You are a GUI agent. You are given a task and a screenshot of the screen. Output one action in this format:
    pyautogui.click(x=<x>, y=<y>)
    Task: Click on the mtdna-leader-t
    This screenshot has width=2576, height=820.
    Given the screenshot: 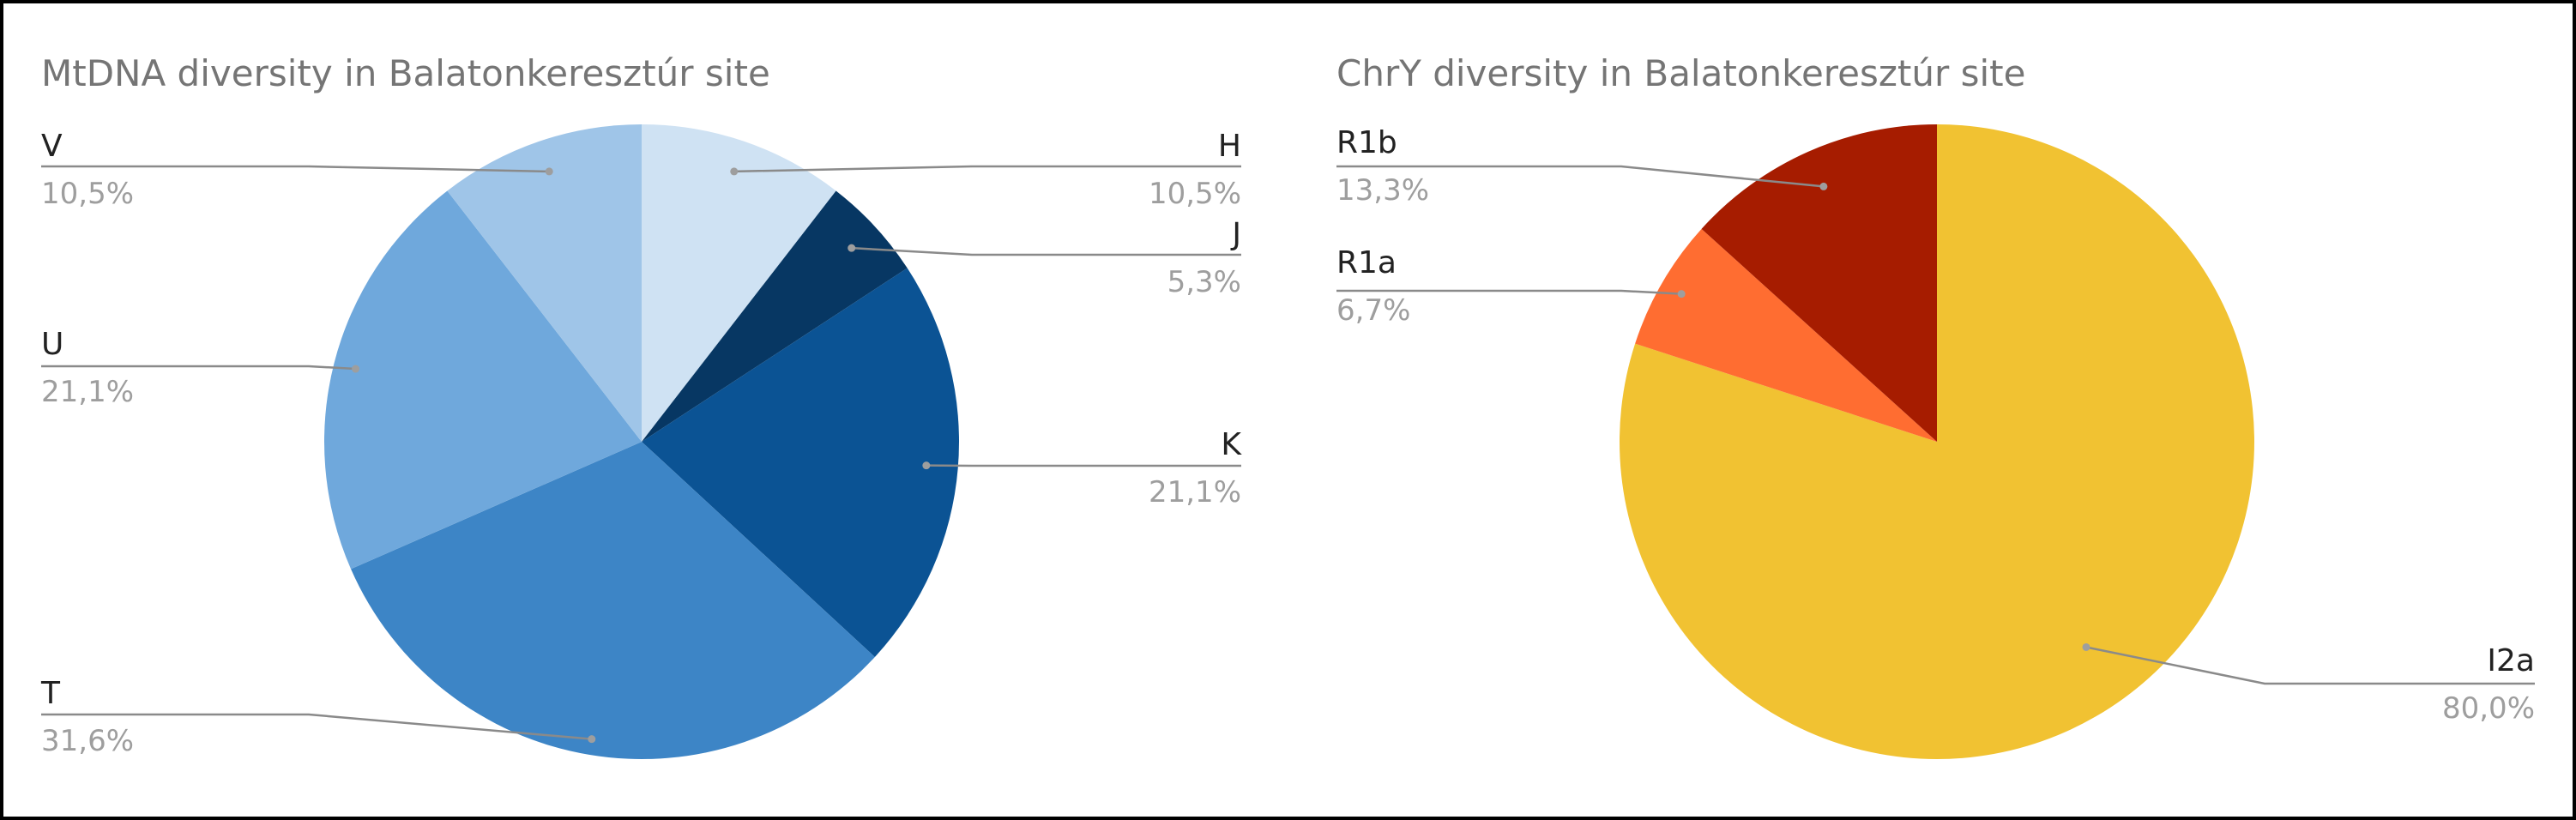 What is the action you would take?
    pyautogui.click(x=316, y=726)
    